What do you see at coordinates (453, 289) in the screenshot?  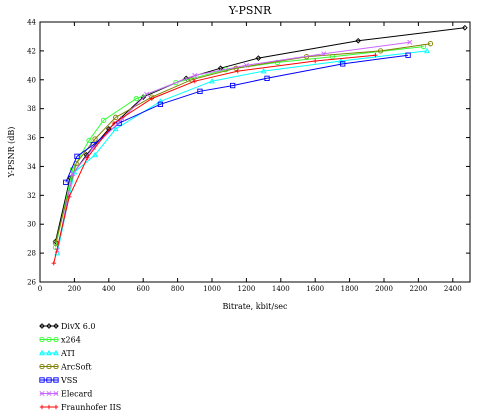 I see `x-tick-label: 2400` at bounding box center [453, 289].